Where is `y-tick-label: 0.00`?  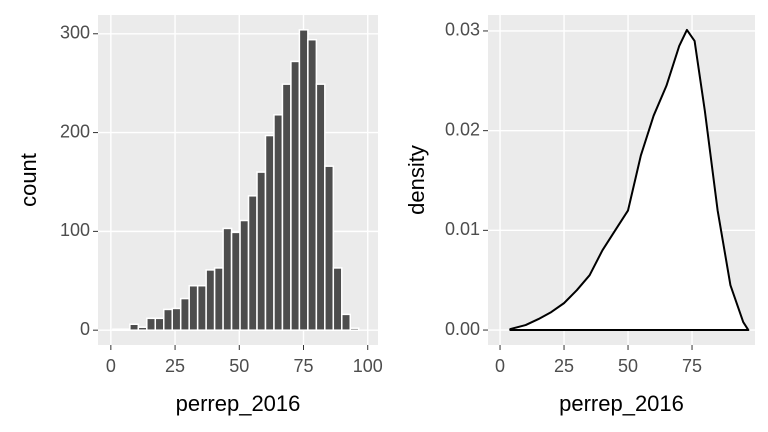
y-tick-label: 0.00 is located at coordinates (462, 329).